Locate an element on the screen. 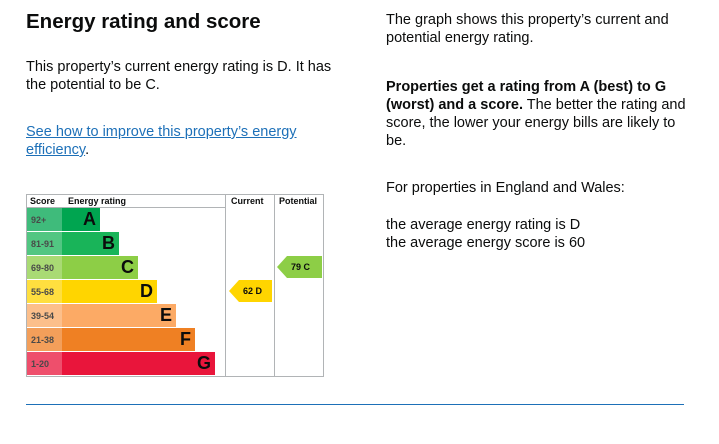  band-letter: C is located at coordinates (127, 267).